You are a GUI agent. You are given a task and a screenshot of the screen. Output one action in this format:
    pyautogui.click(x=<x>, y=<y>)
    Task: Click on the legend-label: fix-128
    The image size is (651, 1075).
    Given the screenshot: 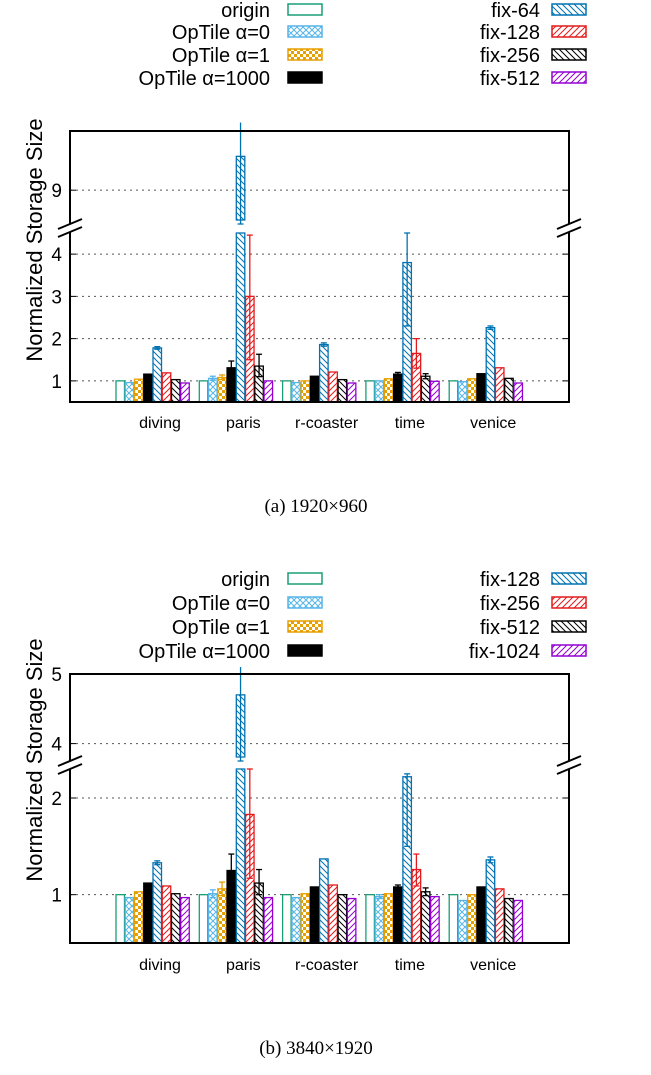 What is the action you would take?
    pyautogui.click(x=510, y=33)
    